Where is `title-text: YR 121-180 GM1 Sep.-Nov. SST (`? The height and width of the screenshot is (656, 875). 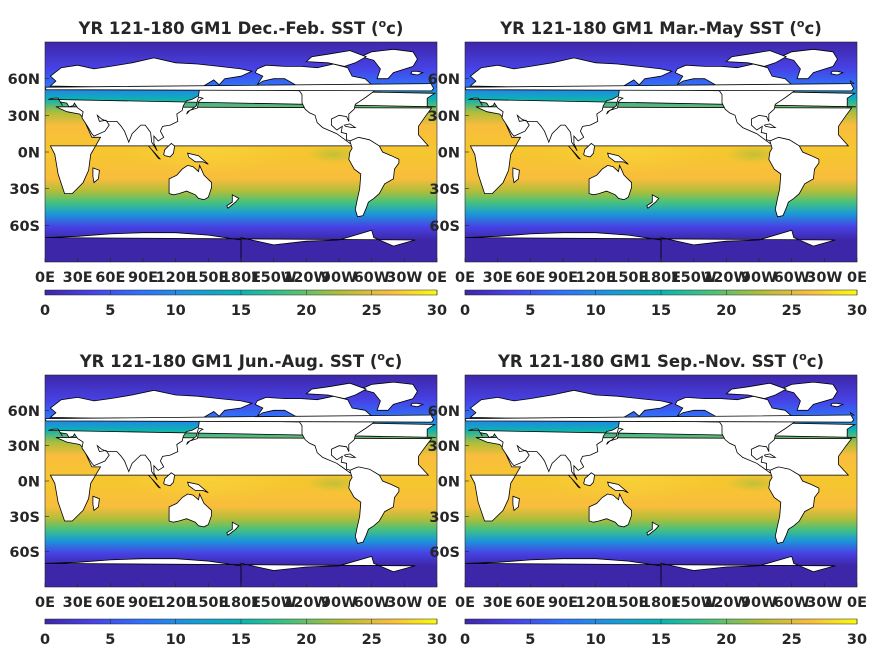
title-text: YR 121-180 GM1 Sep.-Nov. SST ( is located at coordinates (648, 361).